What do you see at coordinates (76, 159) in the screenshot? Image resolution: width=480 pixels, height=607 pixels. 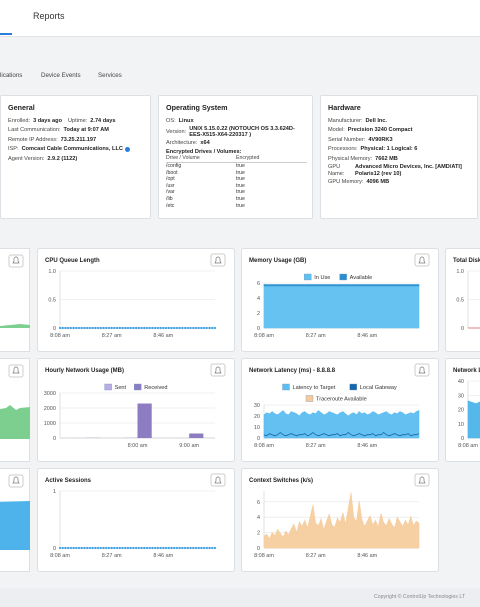 I see `info-line: Agent Version: 2.9.2 (1122)` at bounding box center [76, 159].